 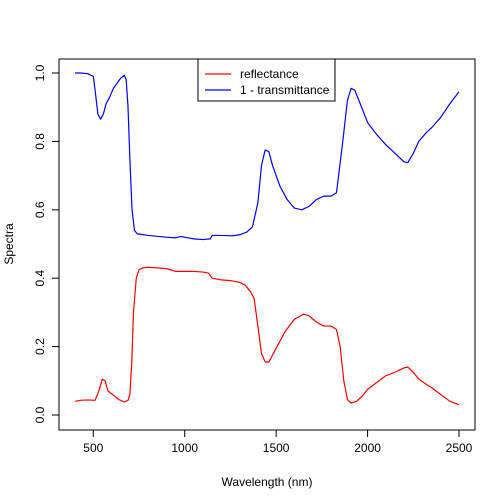 I want to click on legend-box, so click(x=266, y=80).